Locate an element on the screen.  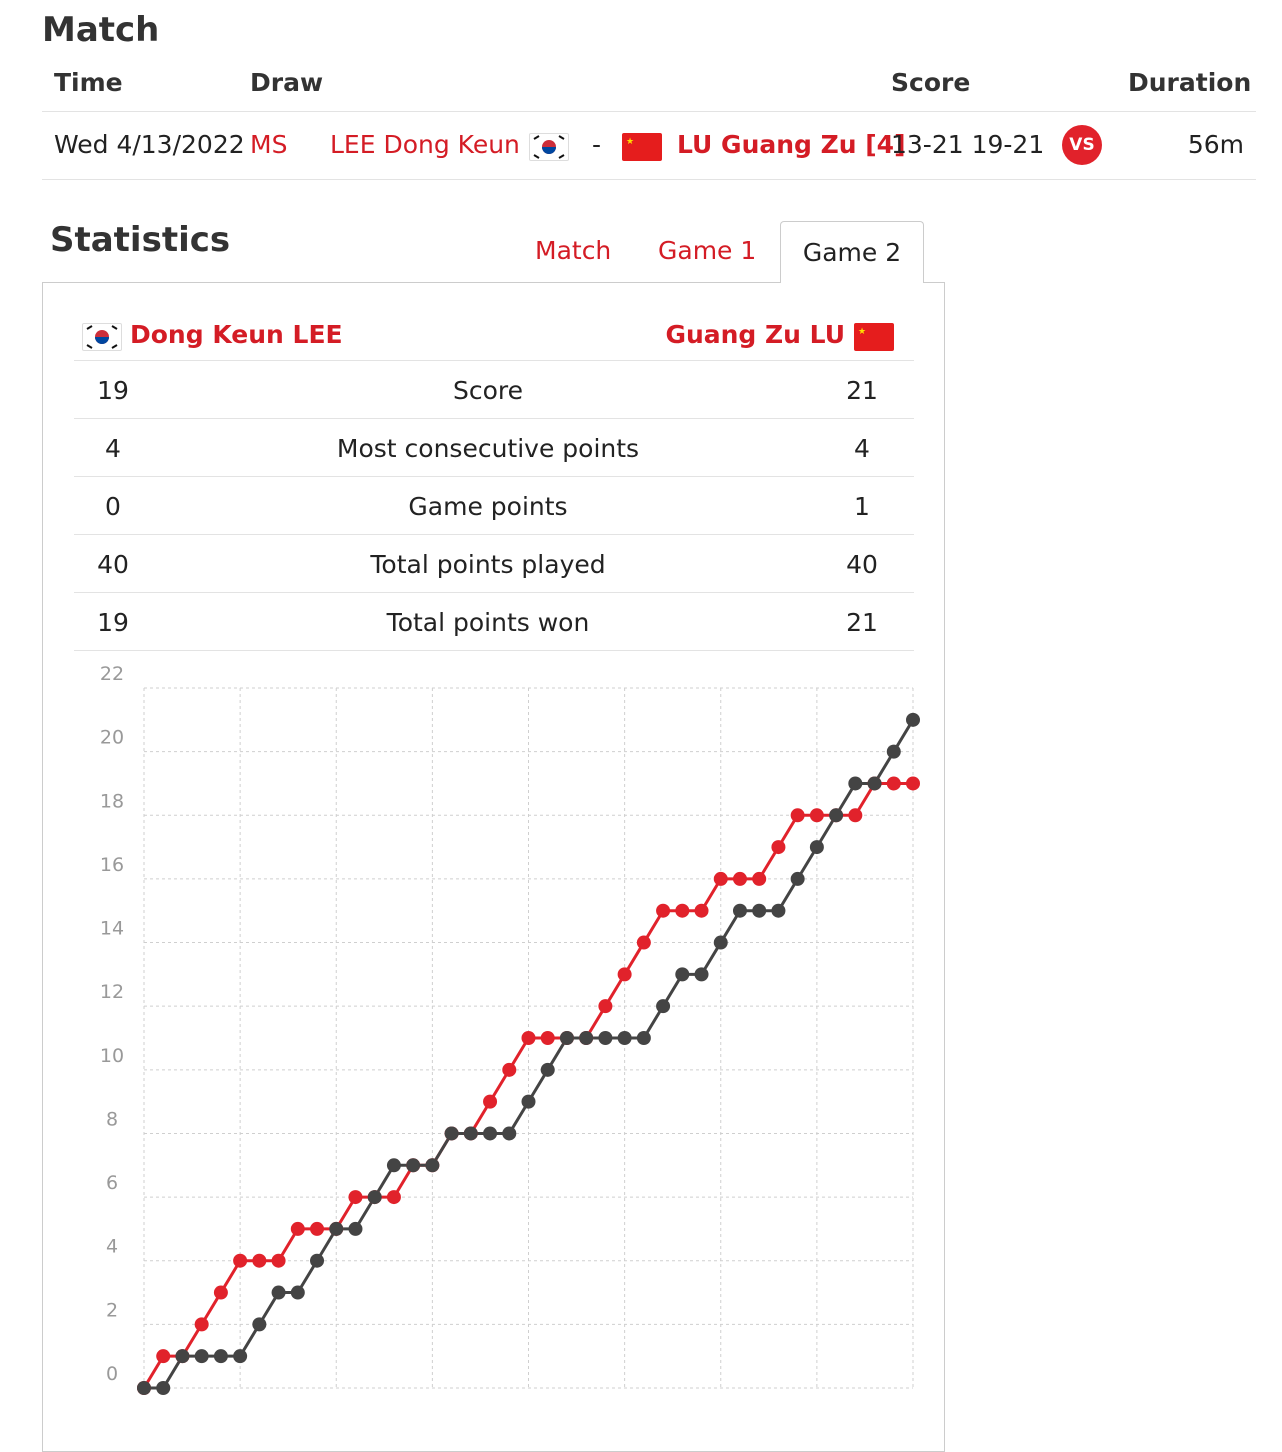
stat-label: Game points is located at coordinates (488, 506).